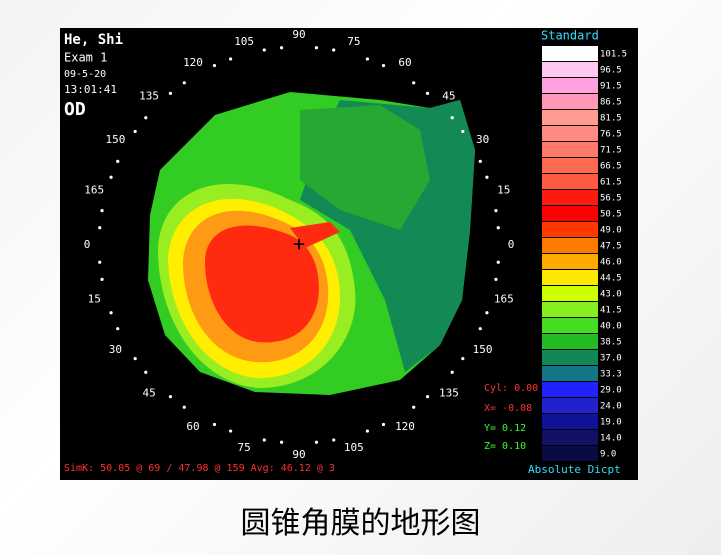 This screenshot has height=555, width=721. I want to click on scale-label: 40.0, so click(611, 327).